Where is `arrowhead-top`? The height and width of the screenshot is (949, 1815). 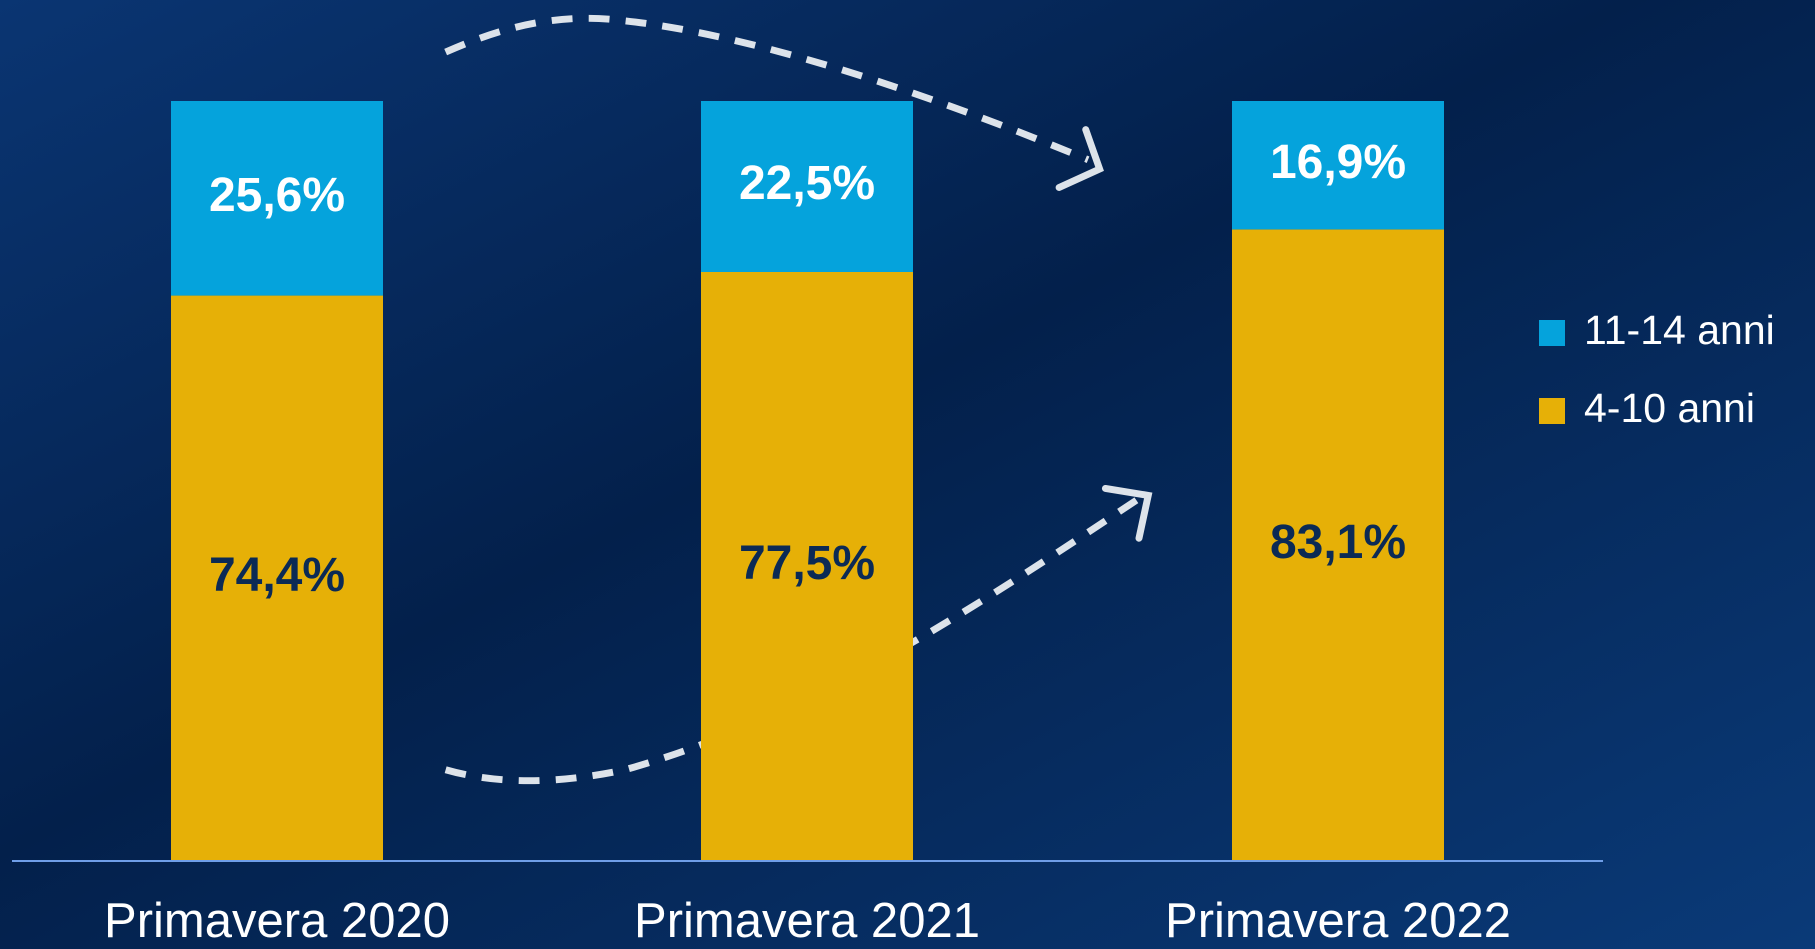 arrowhead-top is located at coordinates (1079, 158).